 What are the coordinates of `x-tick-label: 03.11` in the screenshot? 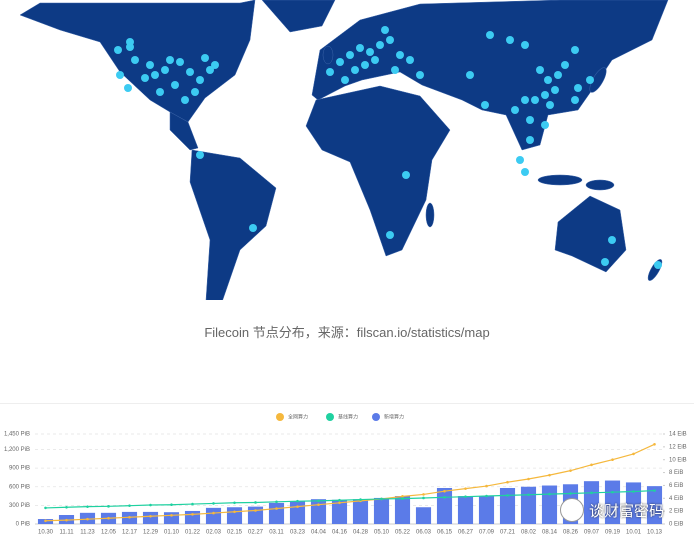 It's located at (276, 533).